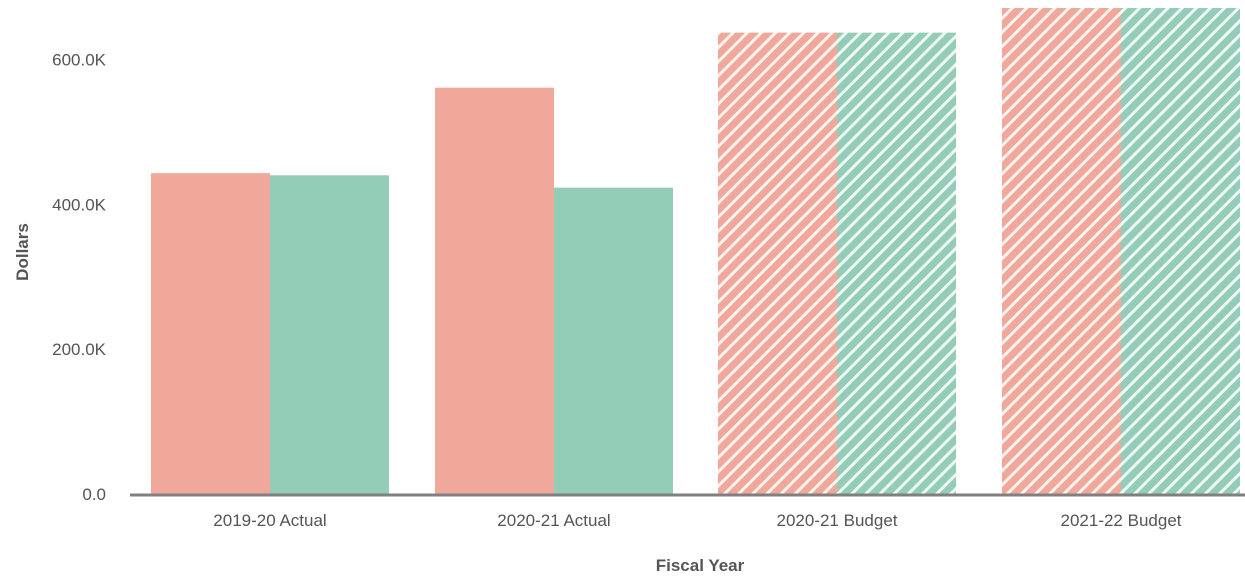 This screenshot has height=582, width=1245. I want to click on x-tick-label: 2020-21 Budget, so click(837, 520).